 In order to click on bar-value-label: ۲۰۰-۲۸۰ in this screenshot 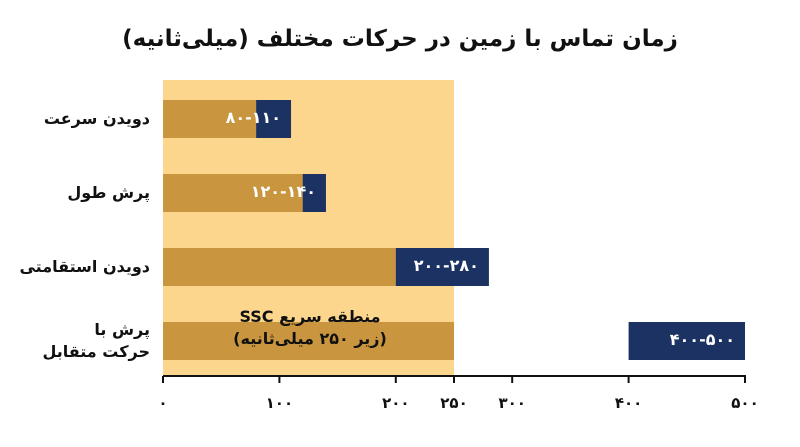, I will do `click(446, 265)`.